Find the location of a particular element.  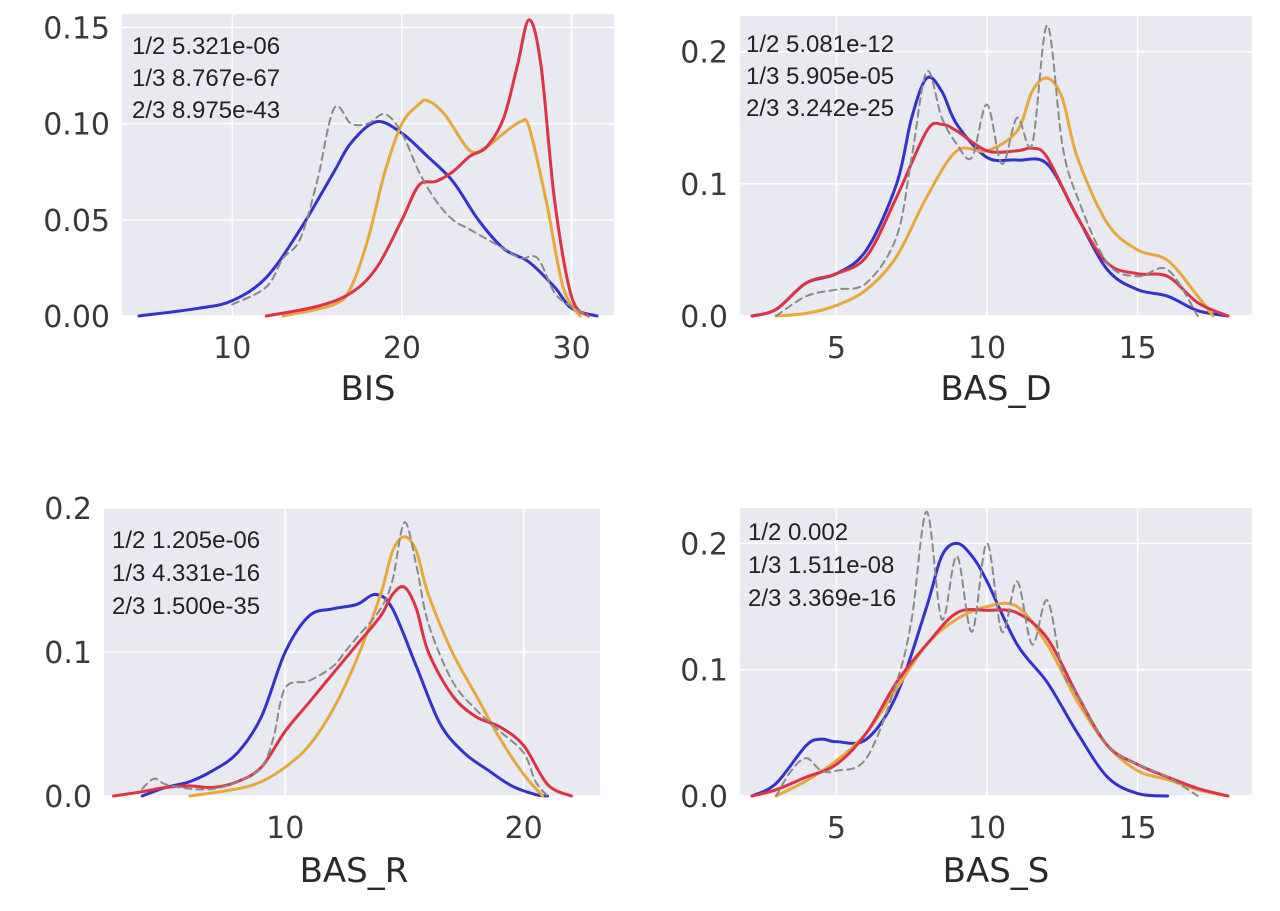

annotation-line-2: 1/3 4.331e-16 is located at coordinates (186, 573).